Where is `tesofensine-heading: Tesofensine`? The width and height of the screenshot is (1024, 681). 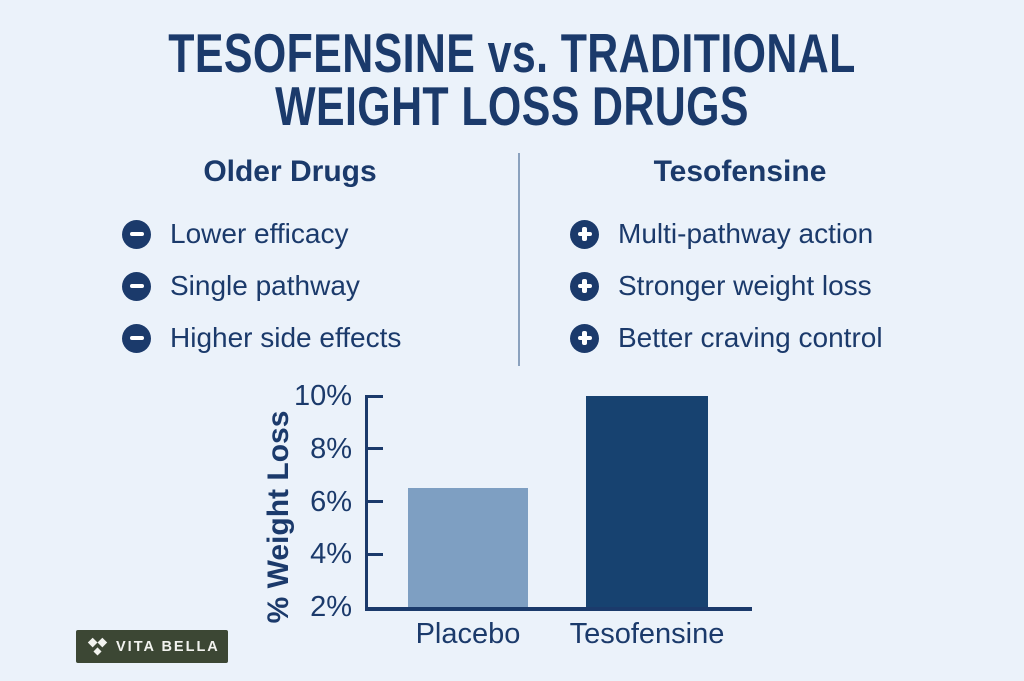 tesofensine-heading: Tesofensine is located at coordinates (740, 171).